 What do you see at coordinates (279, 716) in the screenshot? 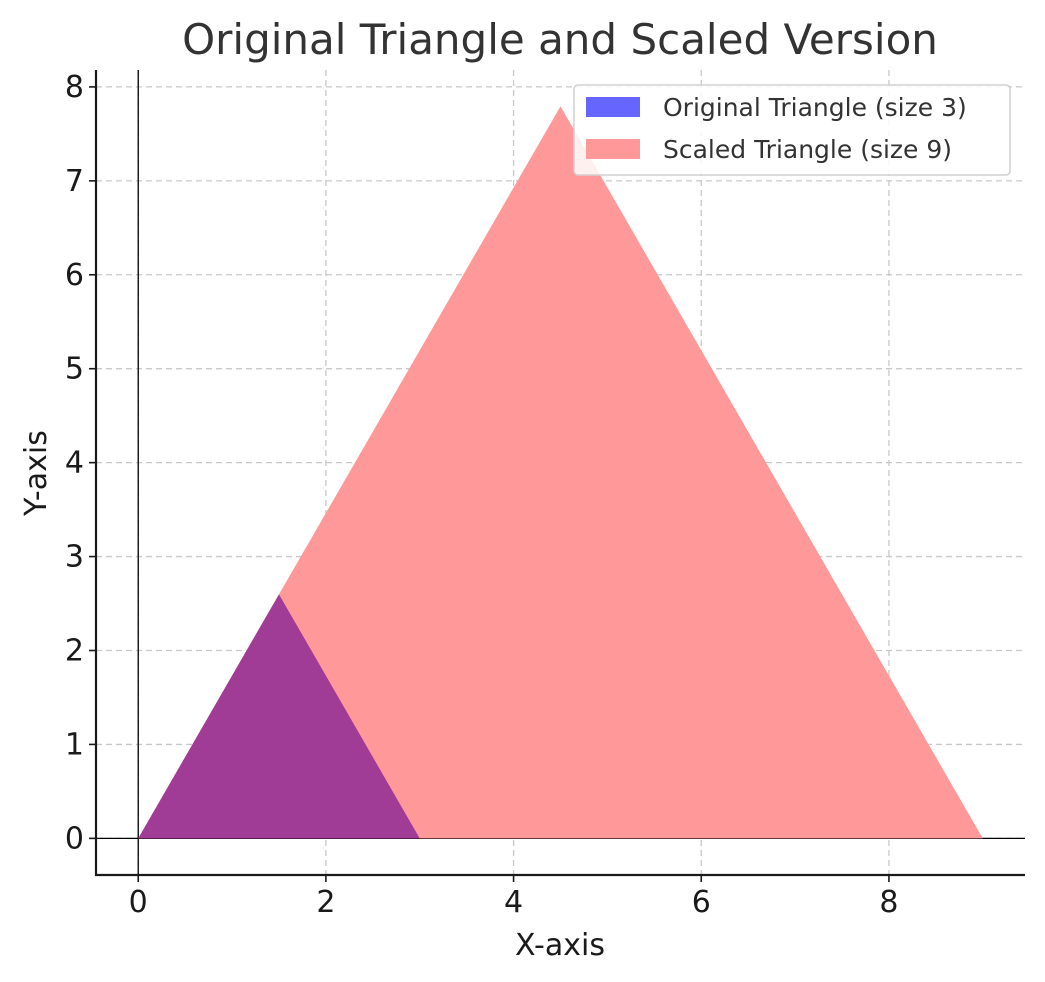
I see `original-triangle` at bounding box center [279, 716].